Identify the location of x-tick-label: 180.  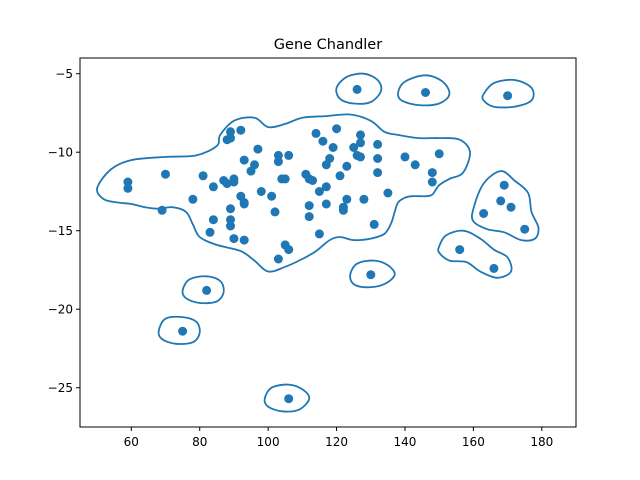
(541, 442).